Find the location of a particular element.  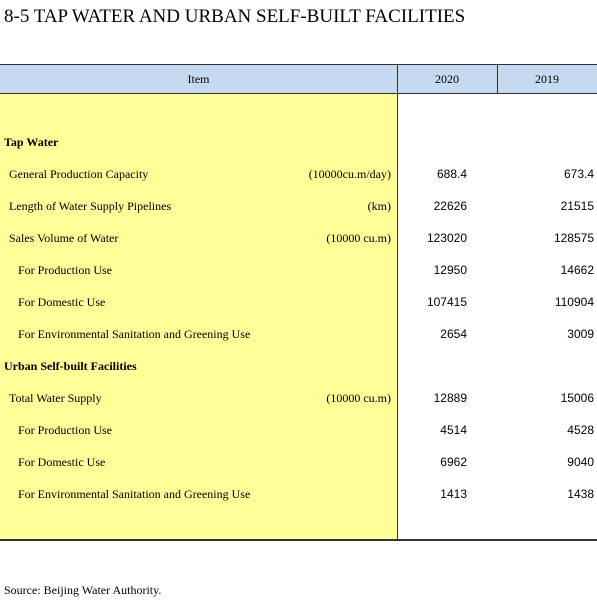

cell-2019: 9040 is located at coordinates (580, 462).